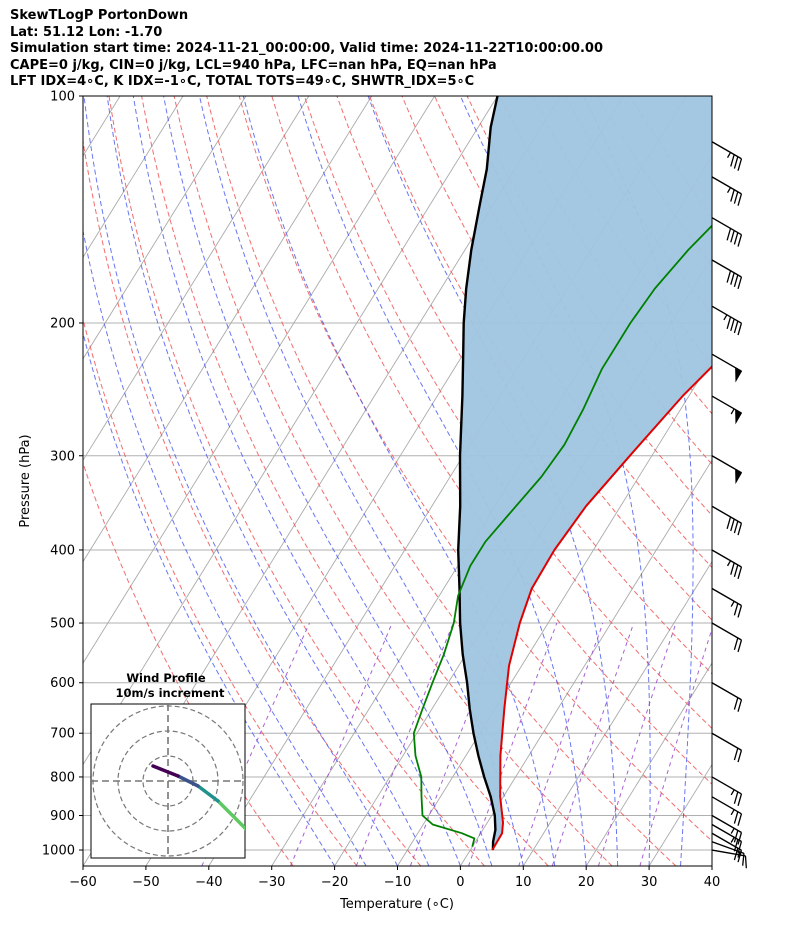 The height and width of the screenshot is (937, 794). Describe the element at coordinates (62, 323) in the screenshot. I see `y-tick-label: 200` at that location.